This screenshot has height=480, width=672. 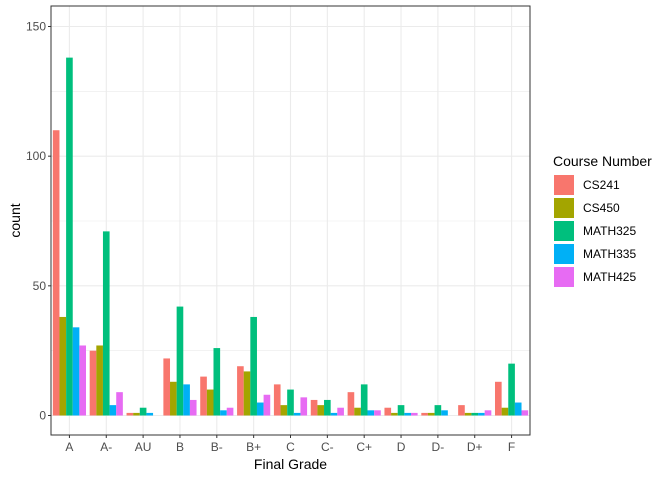 What do you see at coordinates (136, 414) in the screenshot?
I see `bar-cs450-au` at bounding box center [136, 414].